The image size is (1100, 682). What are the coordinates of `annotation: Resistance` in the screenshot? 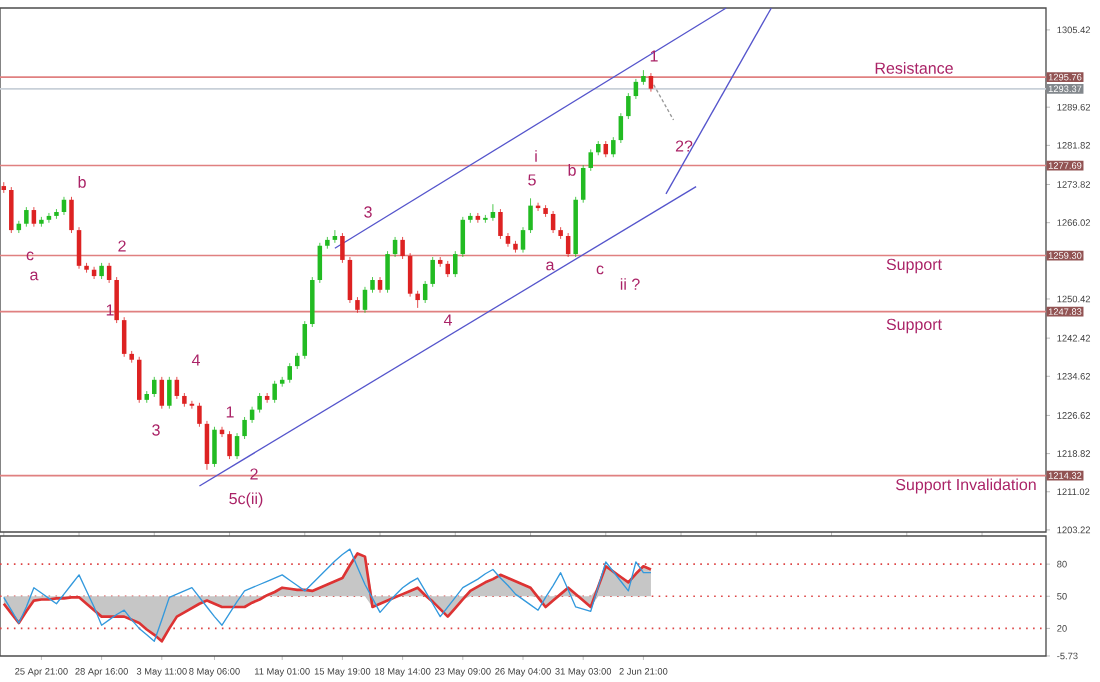 It's located at (914, 68).